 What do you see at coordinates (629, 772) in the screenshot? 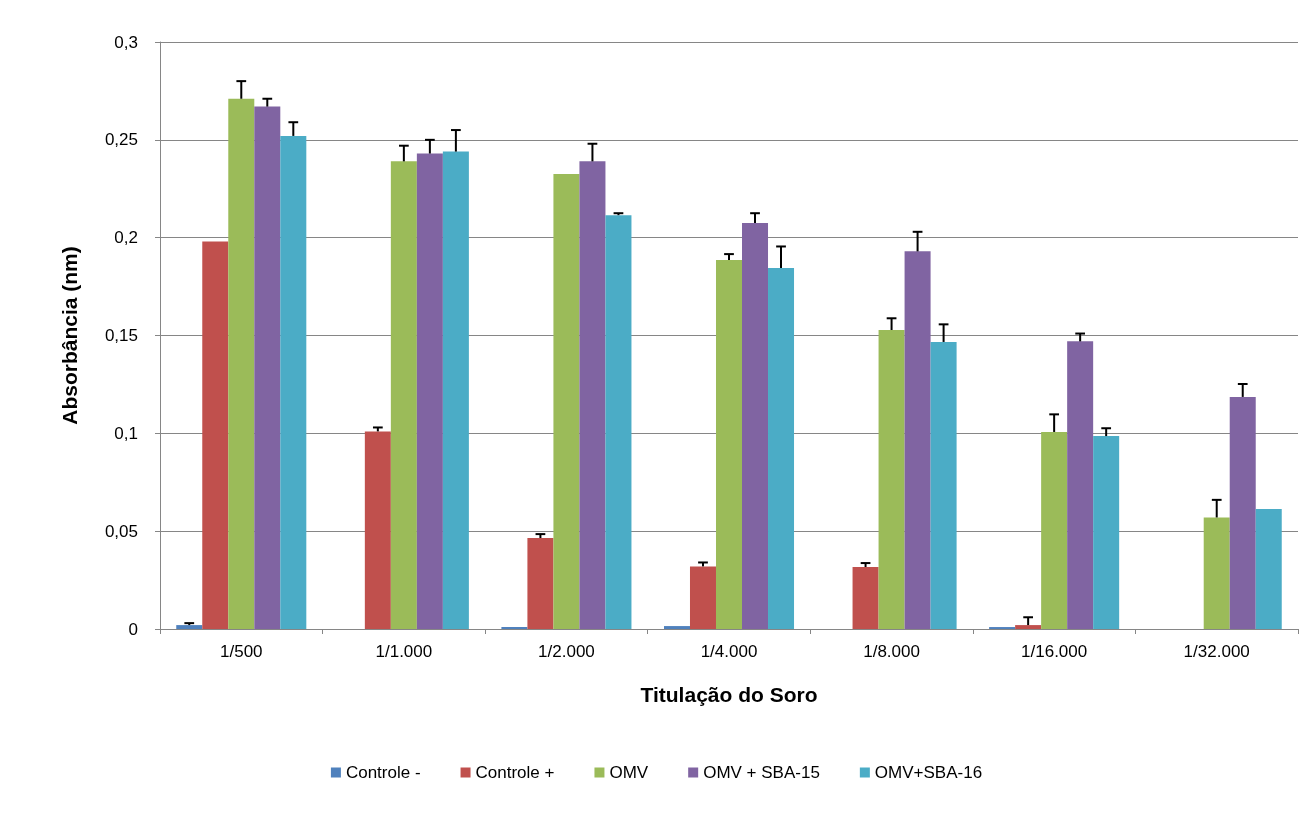
I see `legend-label: OMV` at bounding box center [629, 772].